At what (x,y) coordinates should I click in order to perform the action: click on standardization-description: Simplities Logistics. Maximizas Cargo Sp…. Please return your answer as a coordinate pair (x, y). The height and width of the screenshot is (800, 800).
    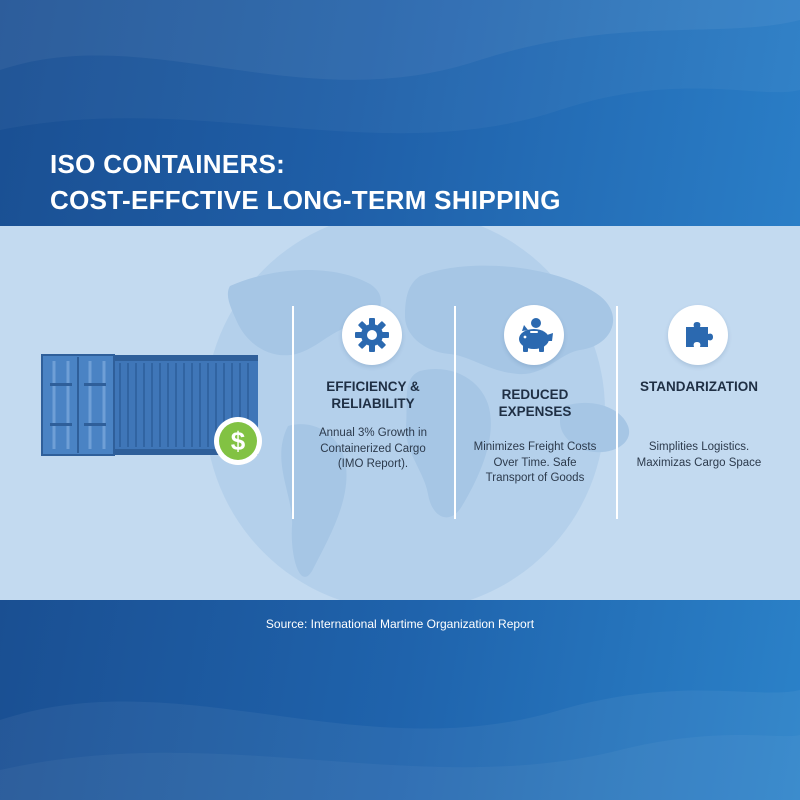
    Looking at the image, I should click on (699, 455).